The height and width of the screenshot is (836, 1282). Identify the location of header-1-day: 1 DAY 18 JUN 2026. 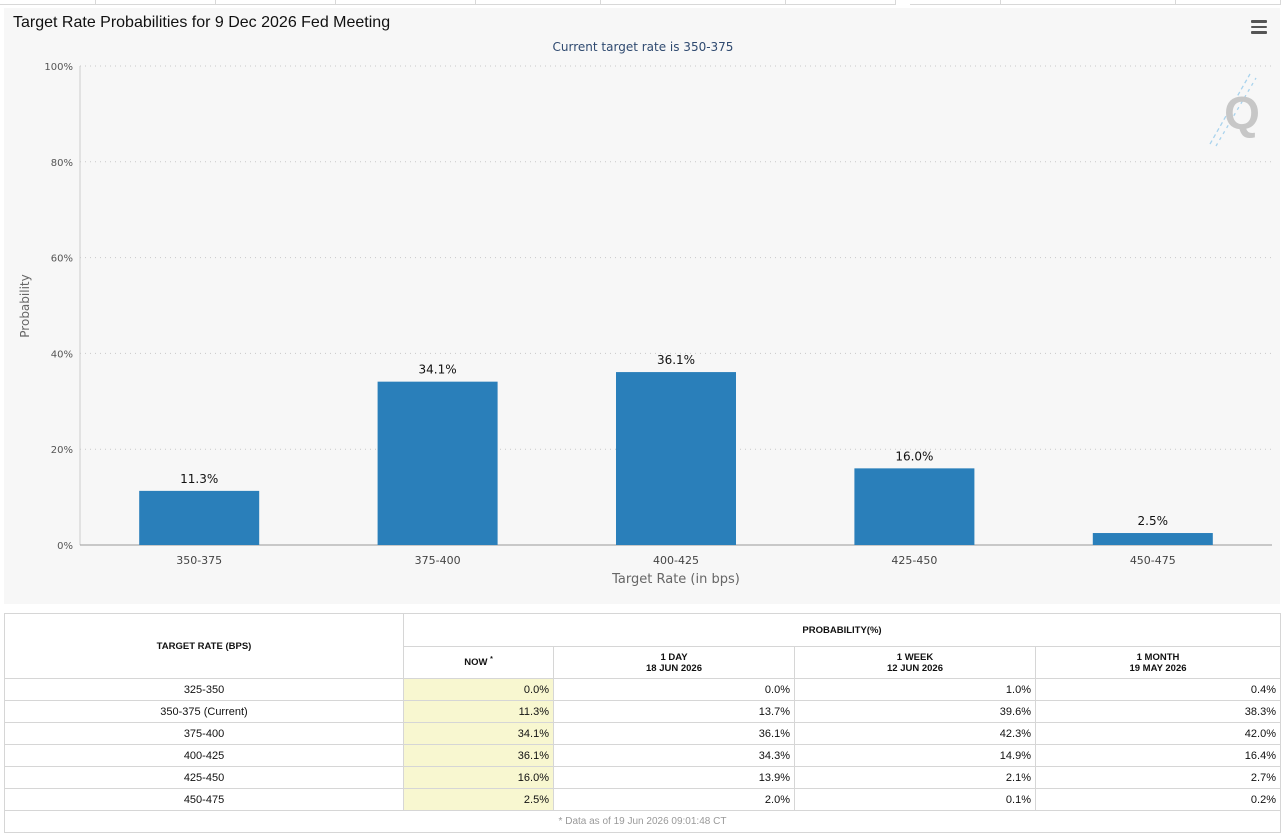
(674, 662).